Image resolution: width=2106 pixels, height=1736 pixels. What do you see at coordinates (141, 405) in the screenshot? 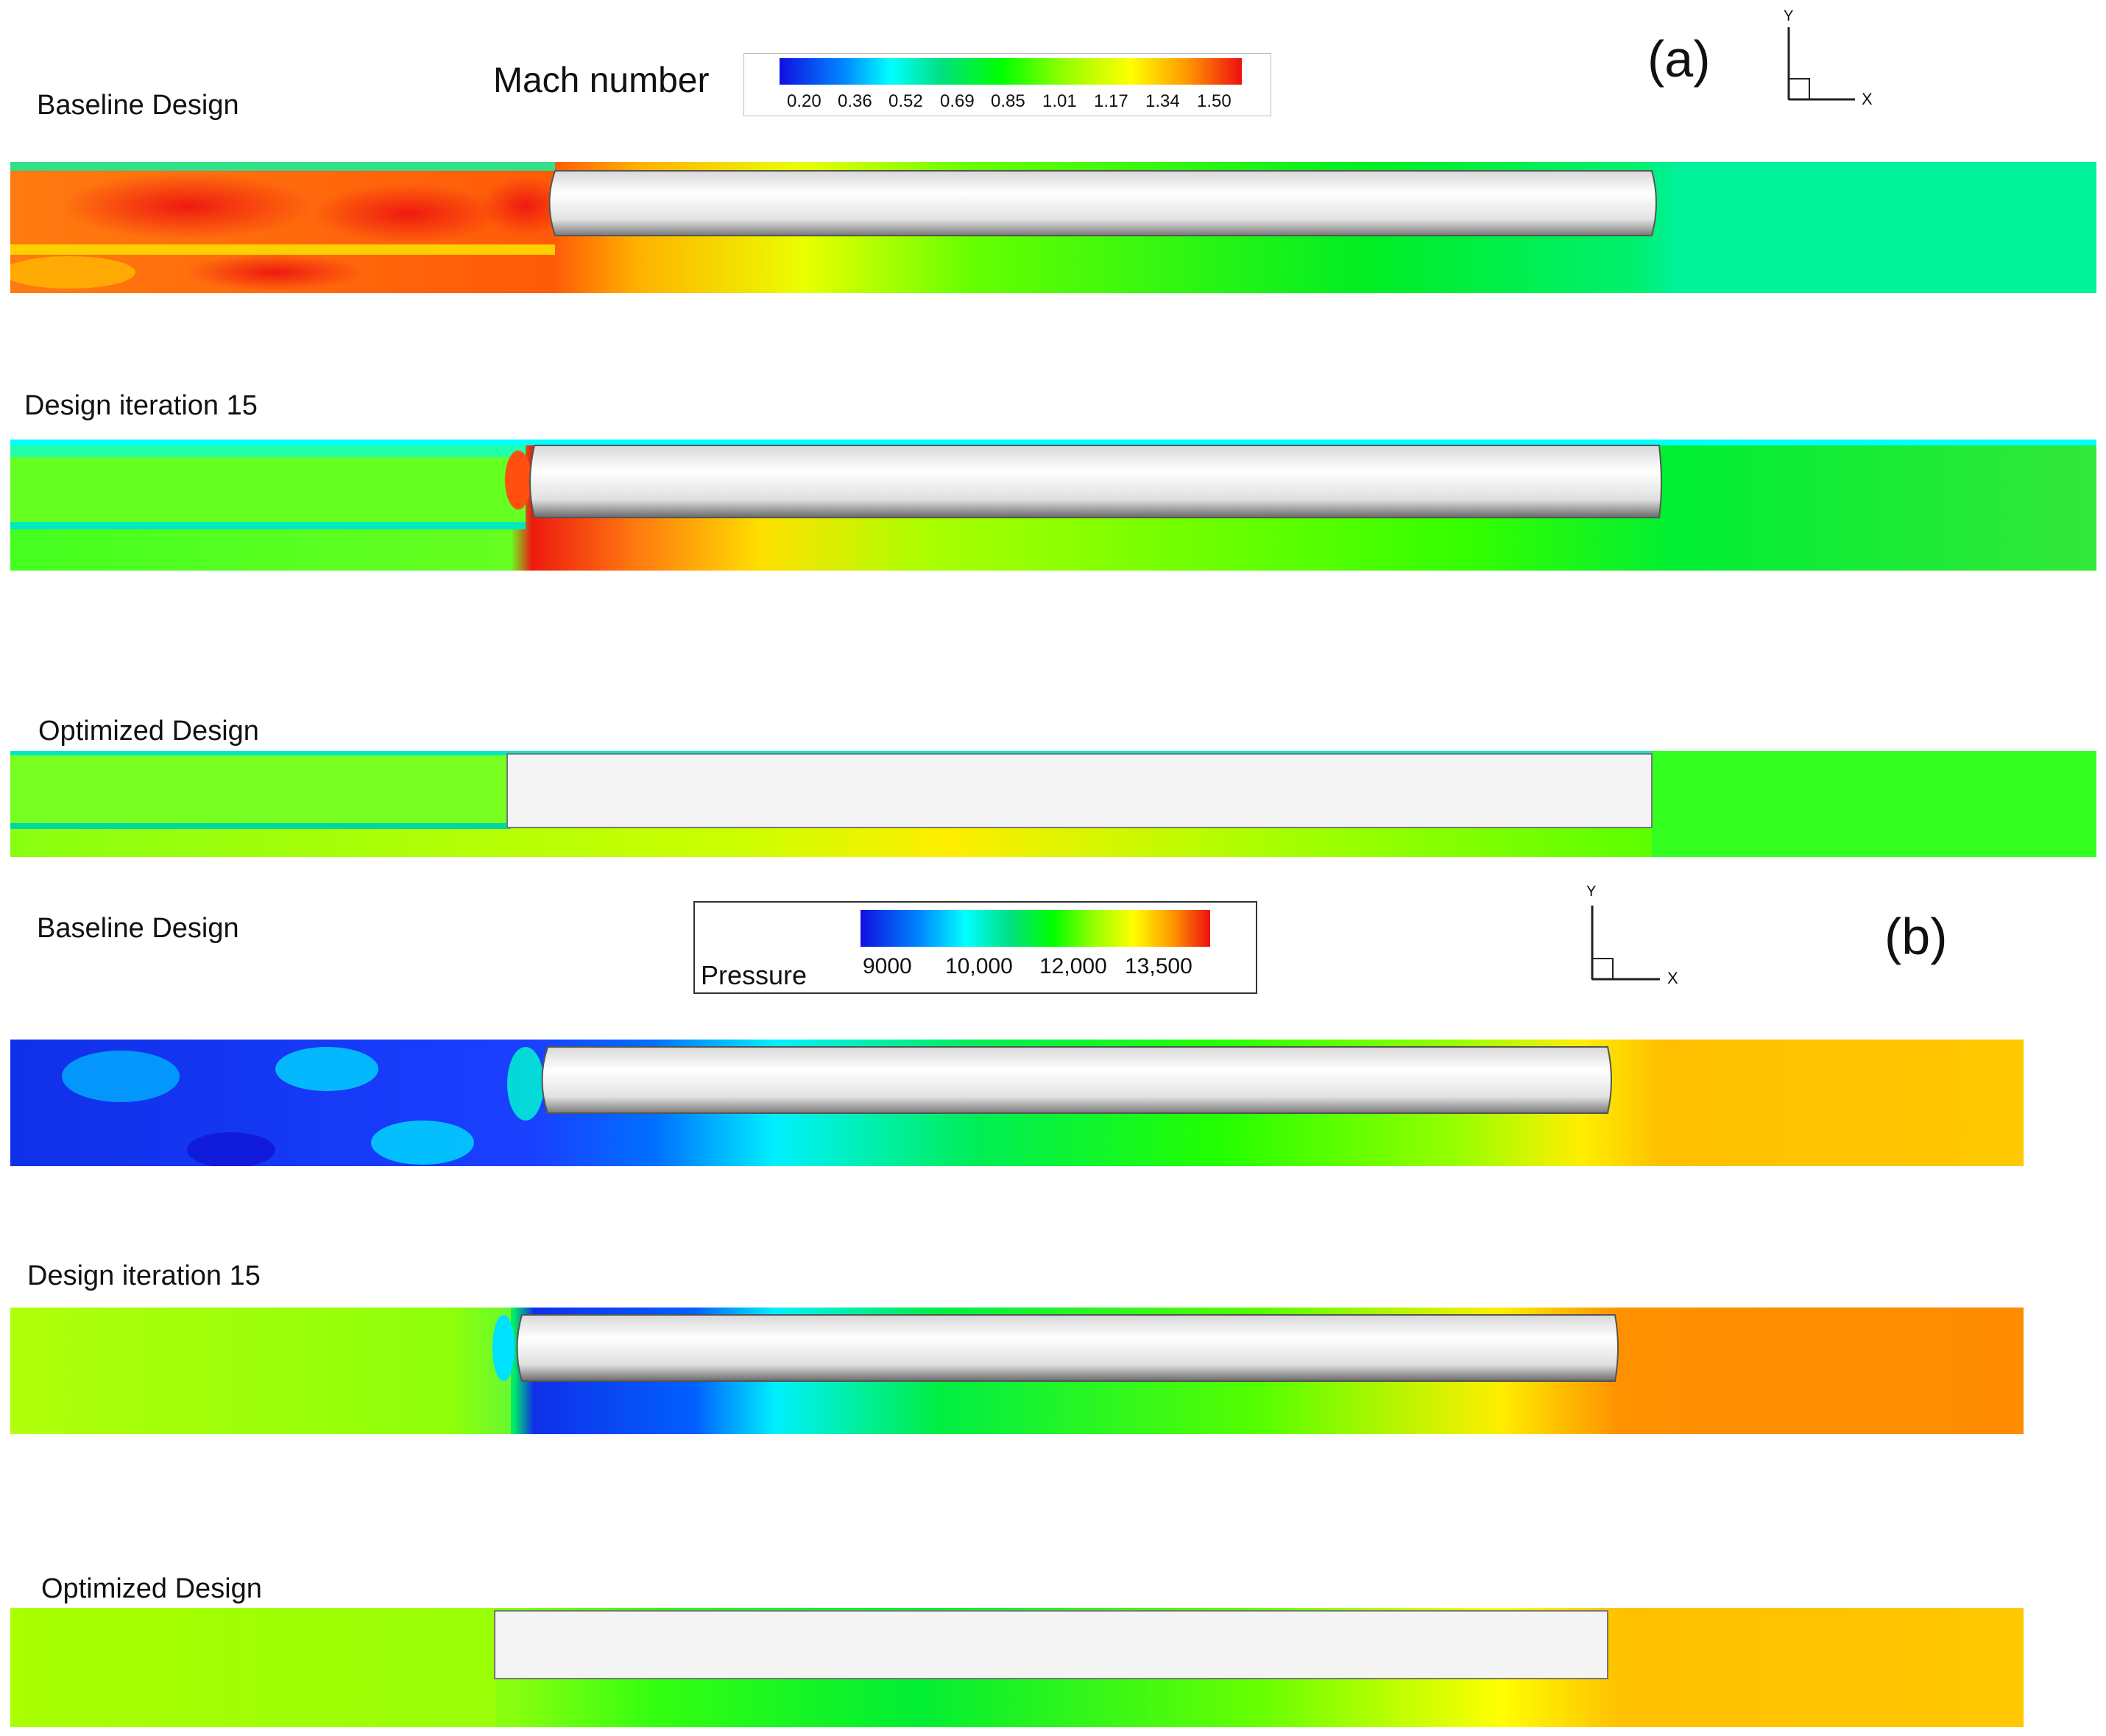
I see `row-label-iter15-a: Design iteration 15` at bounding box center [141, 405].